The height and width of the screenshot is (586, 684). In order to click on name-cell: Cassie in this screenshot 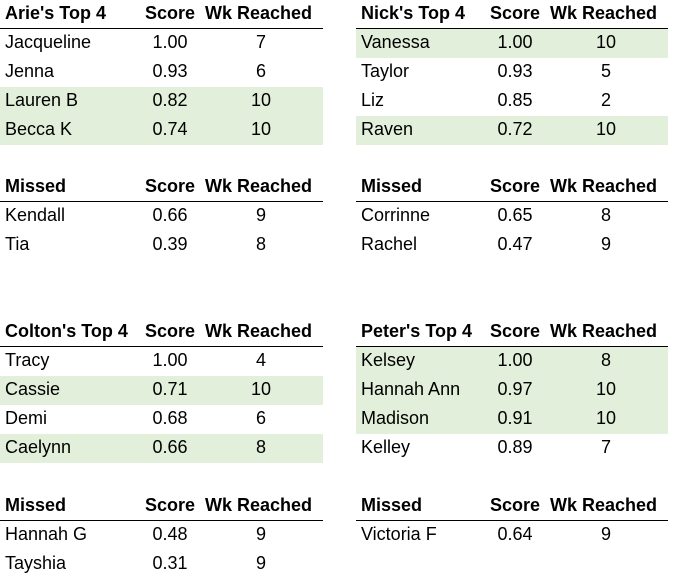, I will do `click(32, 389)`.